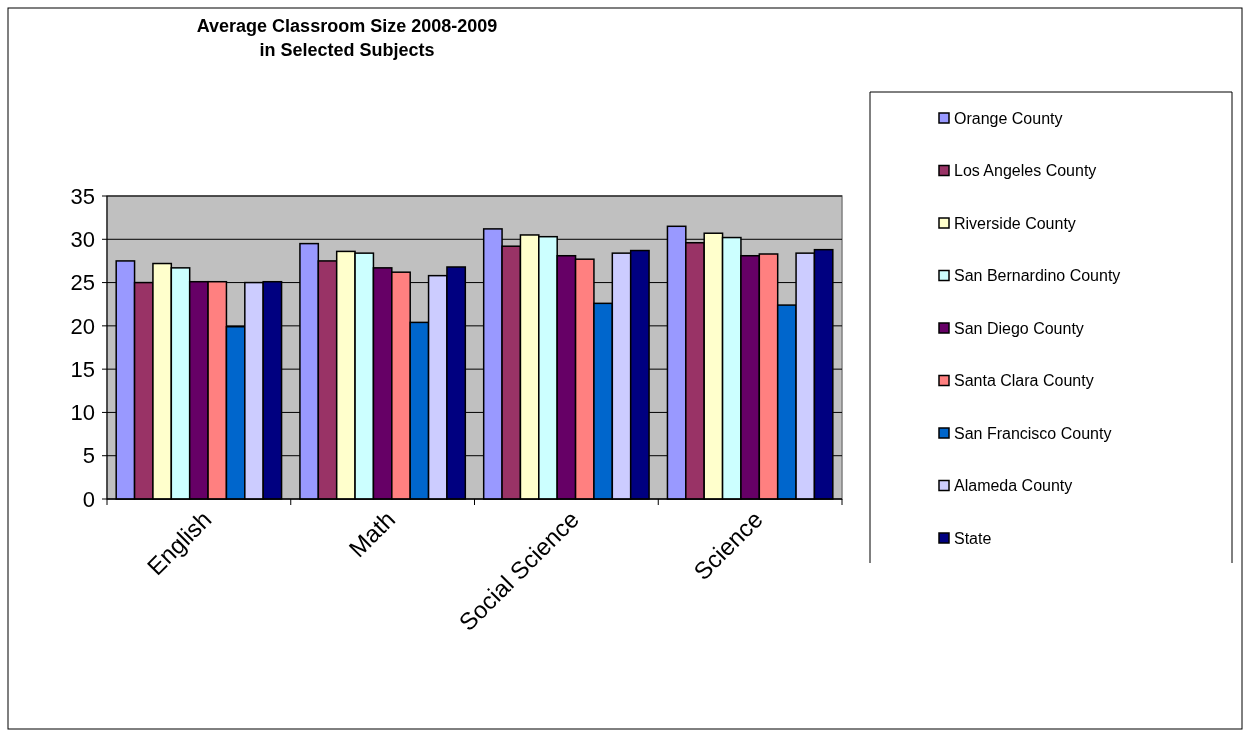 This screenshot has height=730, width=1243. What do you see at coordinates (1019, 328) in the screenshot?
I see `legend-label: San Diego County` at bounding box center [1019, 328].